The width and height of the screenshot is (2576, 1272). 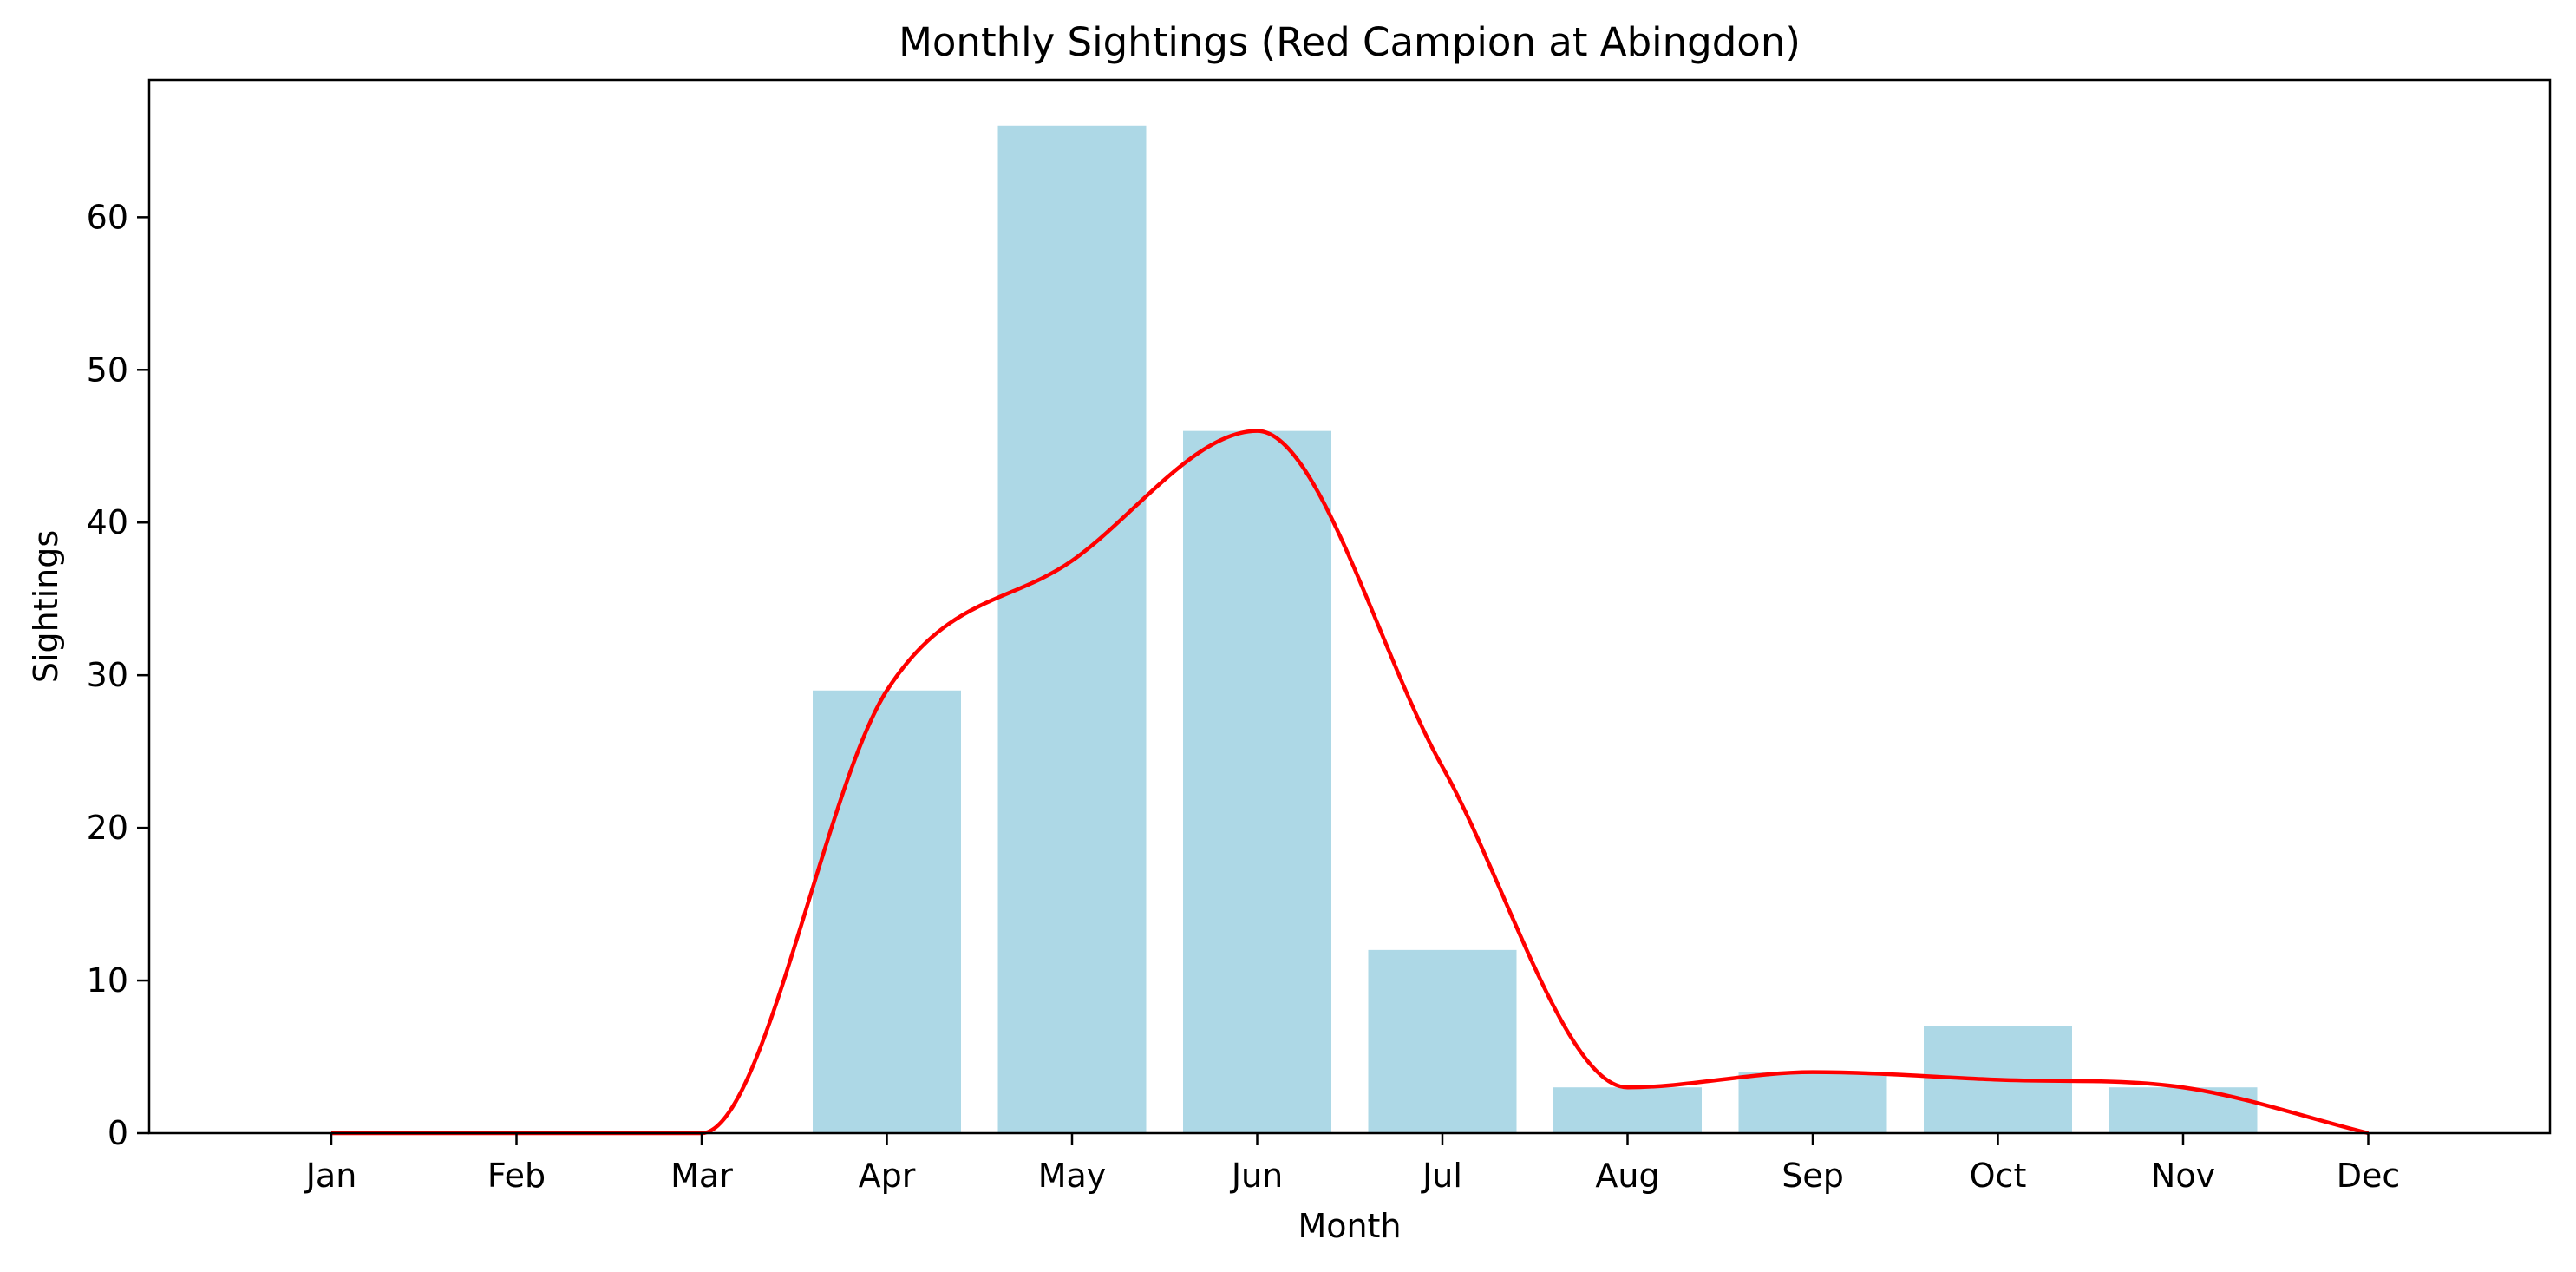 I want to click on x-tick-label: Oct, so click(x=1998, y=1176).